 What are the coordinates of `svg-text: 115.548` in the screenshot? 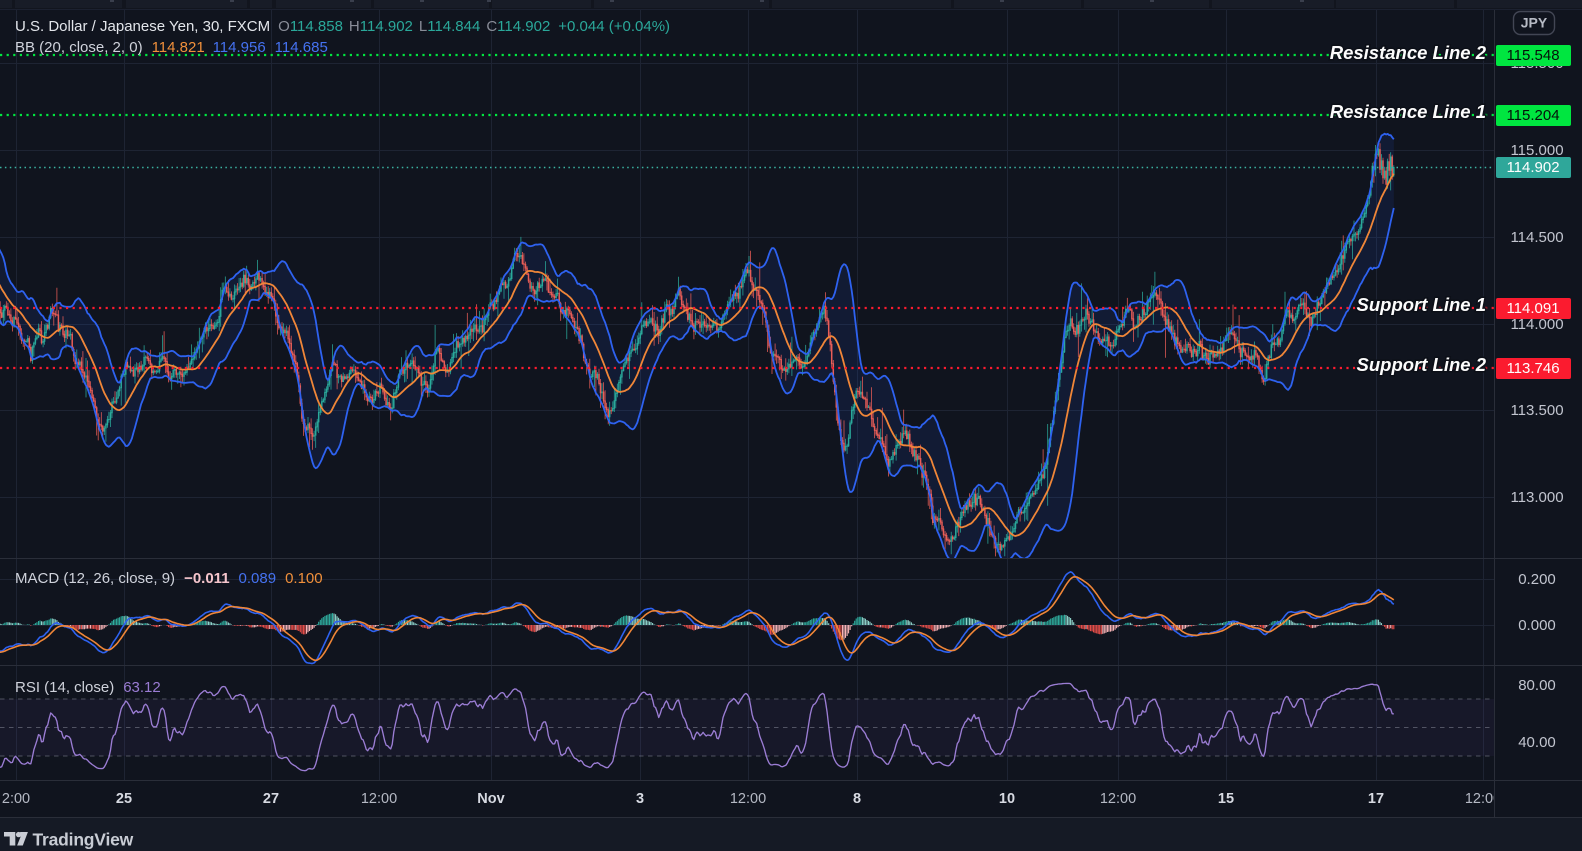 It's located at (1532, 55).